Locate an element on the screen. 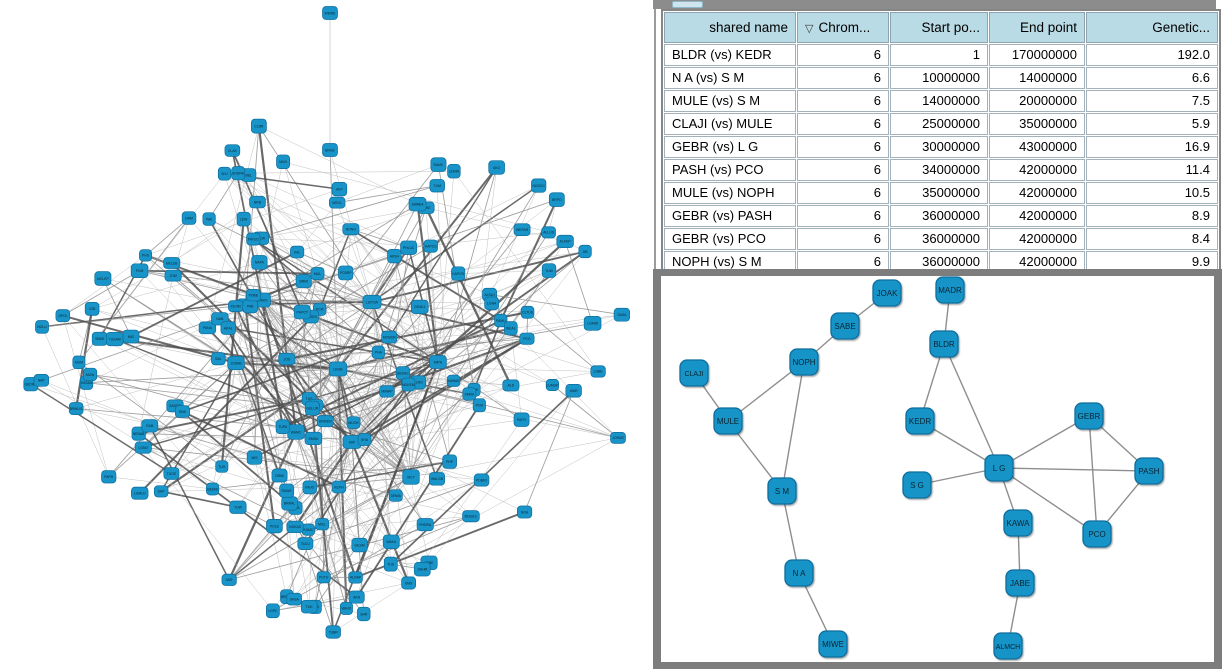 This screenshot has width=1222, height=669. network-node-sabe: SABE is located at coordinates (845, 326).